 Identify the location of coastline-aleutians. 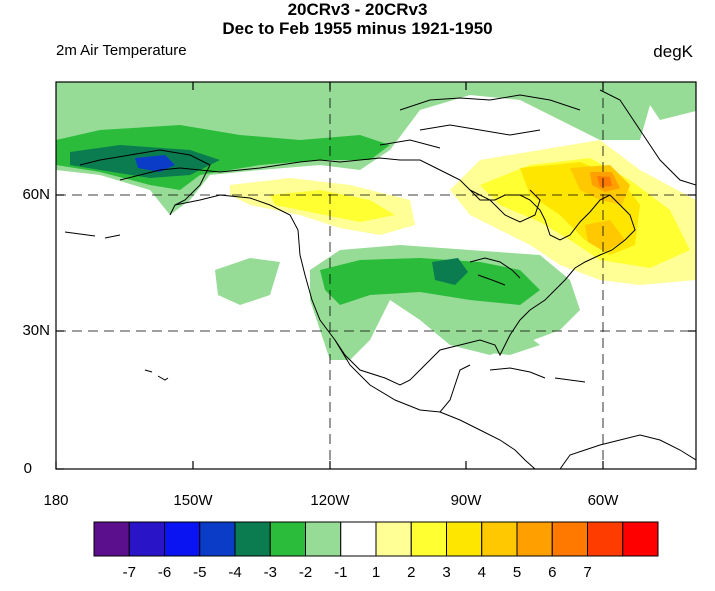
(92, 235).